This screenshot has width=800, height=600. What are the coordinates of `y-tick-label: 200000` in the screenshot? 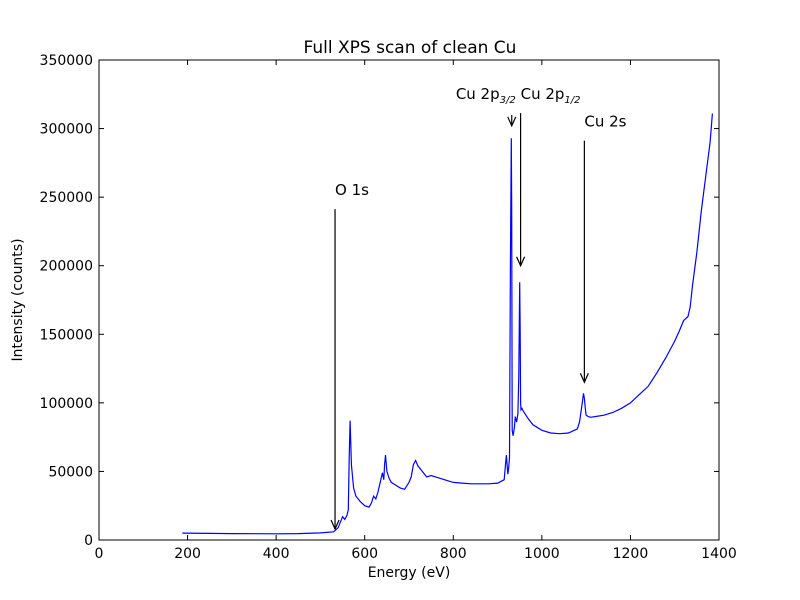 It's located at (66, 267).